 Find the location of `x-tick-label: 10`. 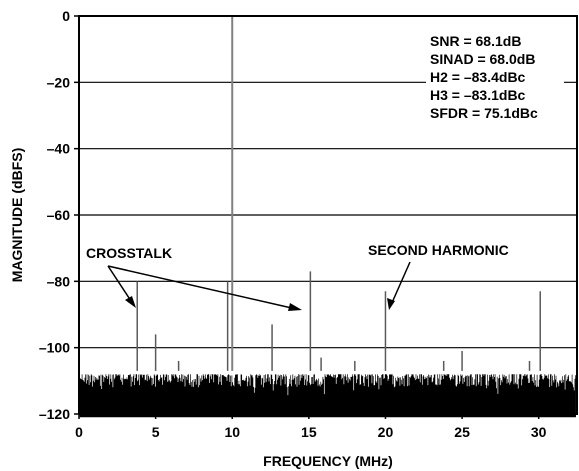

x-tick-label: 10 is located at coordinates (232, 432).